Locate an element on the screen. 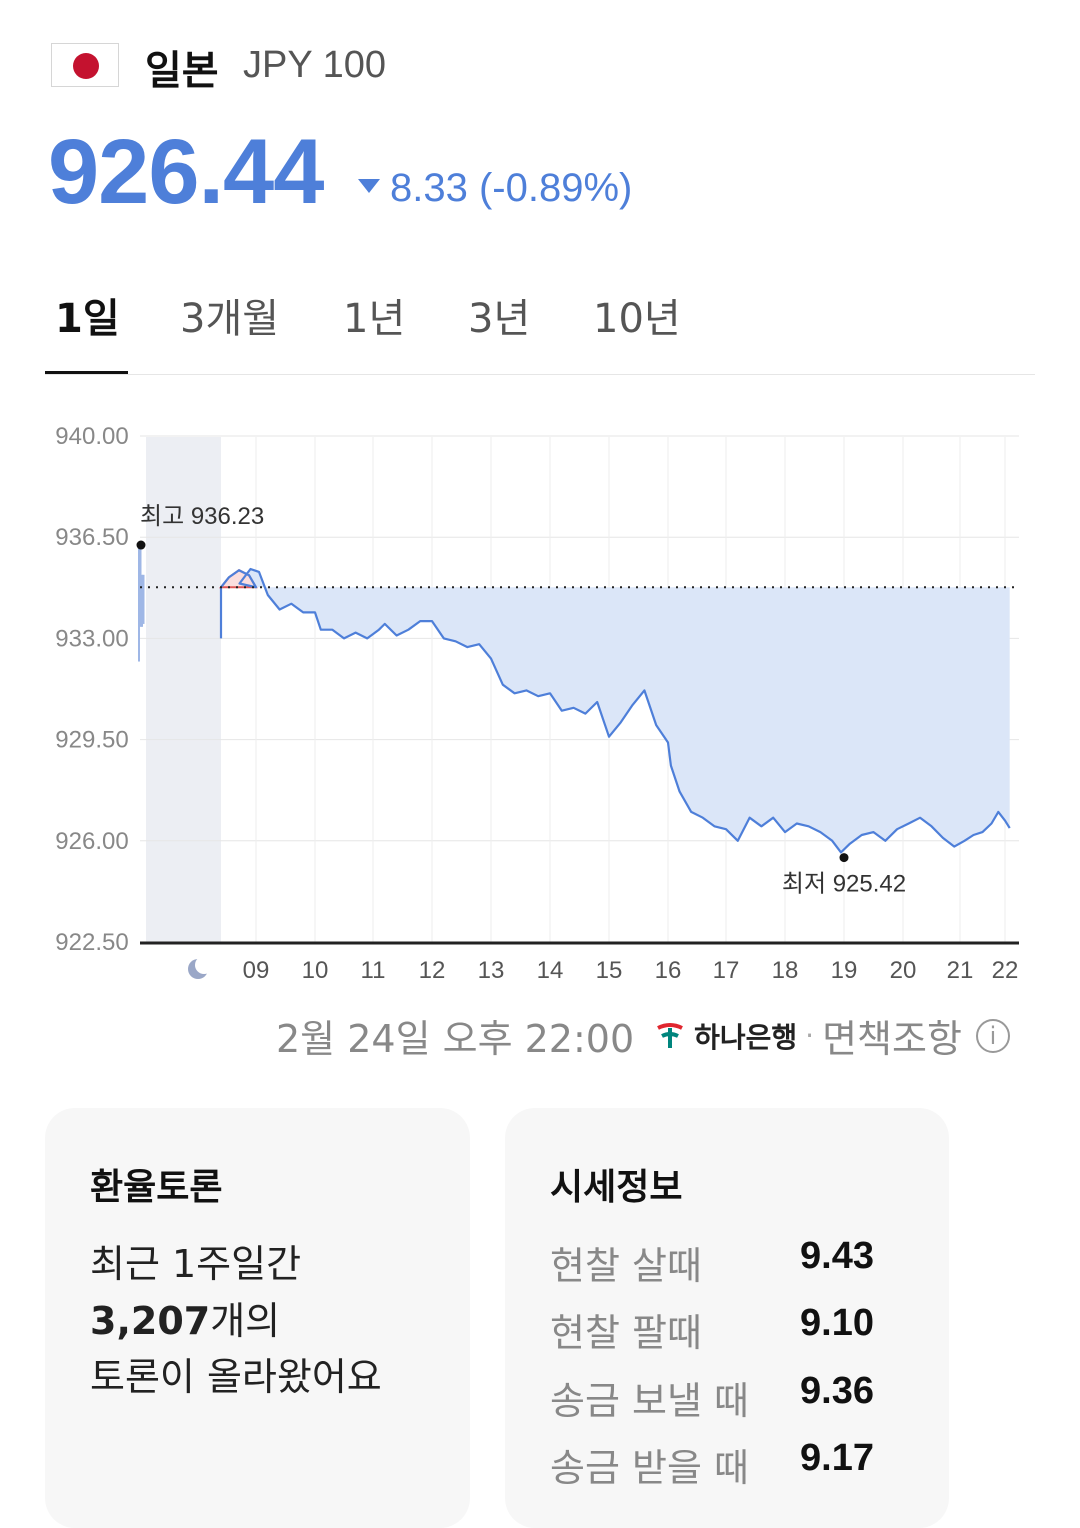  current-price: 926.44 is located at coordinates (186, 172).